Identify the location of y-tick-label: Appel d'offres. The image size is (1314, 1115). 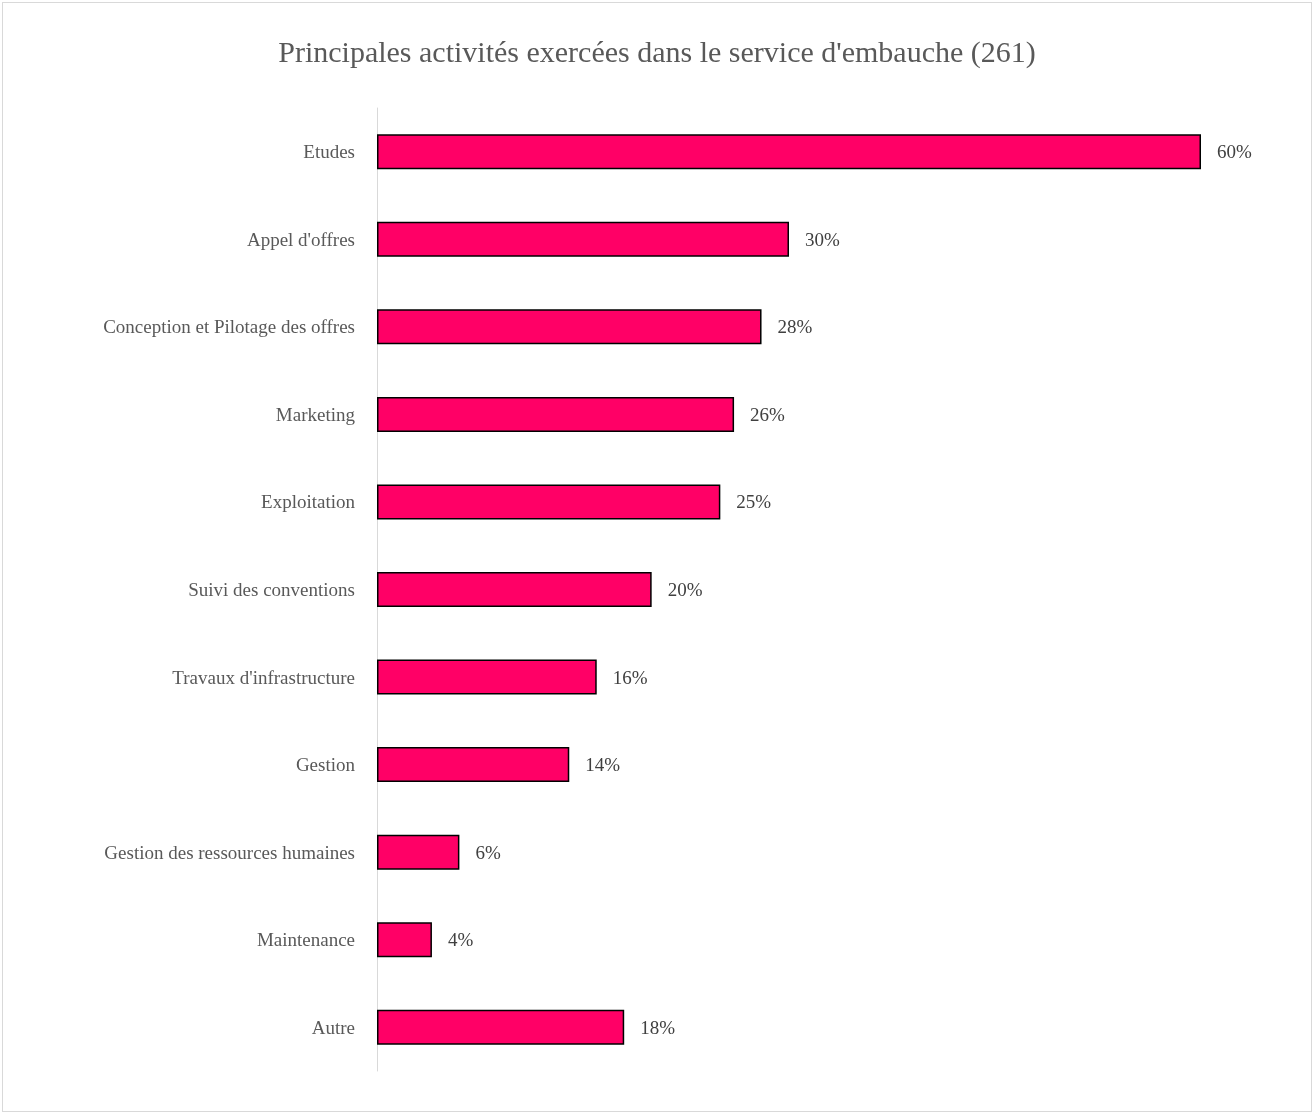
(300, 239).